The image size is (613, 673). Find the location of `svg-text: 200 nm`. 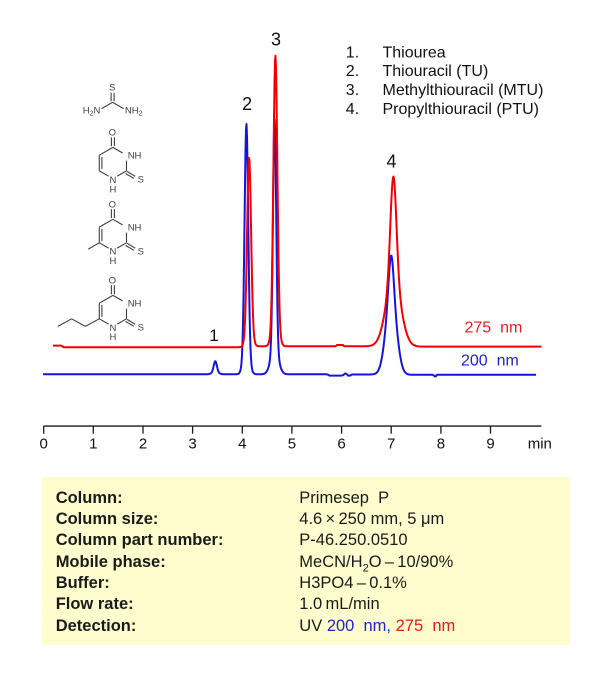

svg-text: 200 nm is located at coordinates (490, 361).